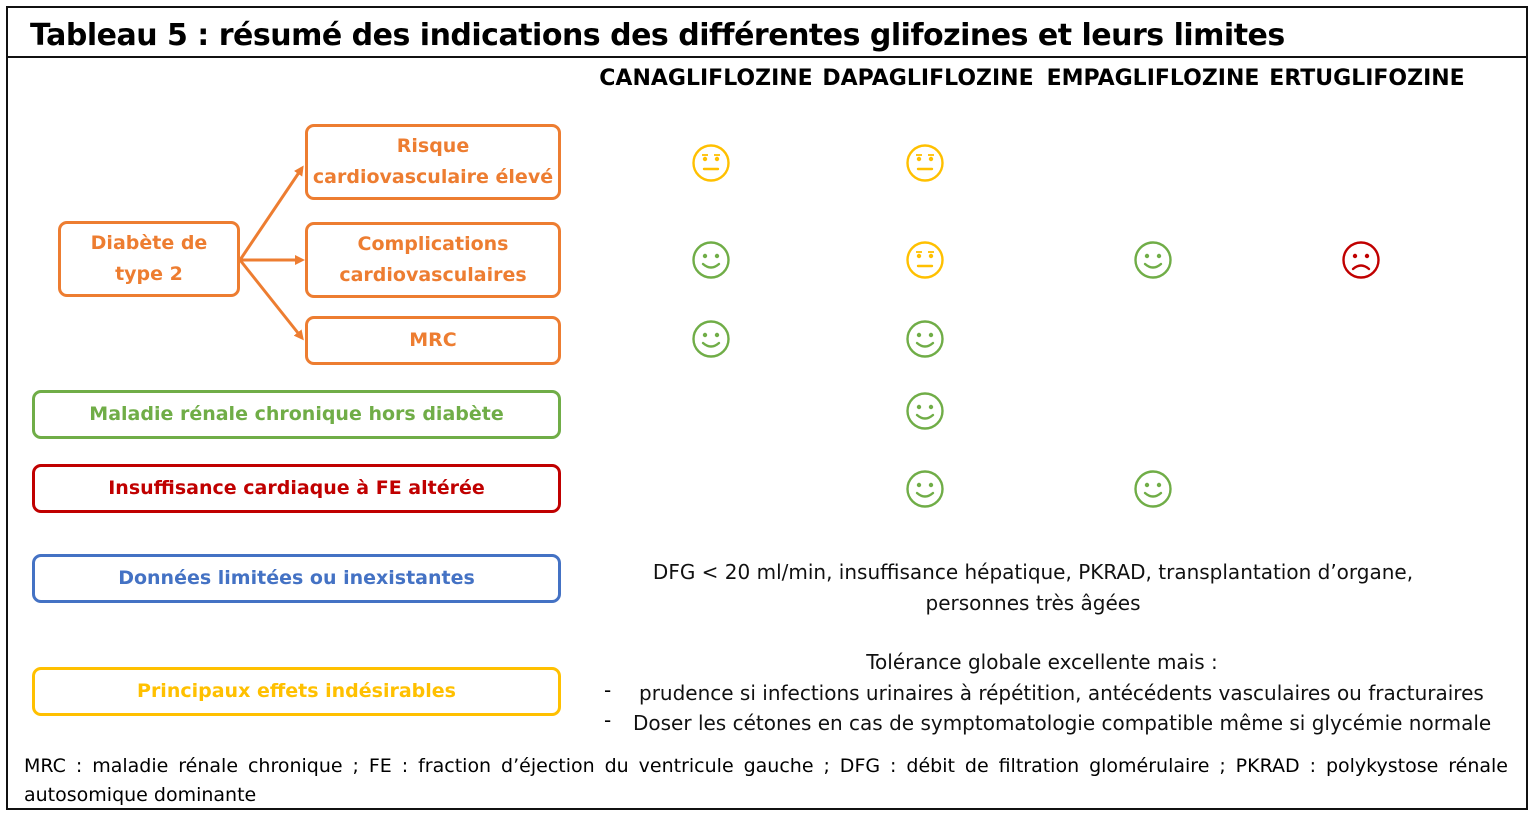  What do you see at coordinates (433, 146) in the screenshot?
I see `box-risque-line-1: Risque` at bounding box center [433, 146].